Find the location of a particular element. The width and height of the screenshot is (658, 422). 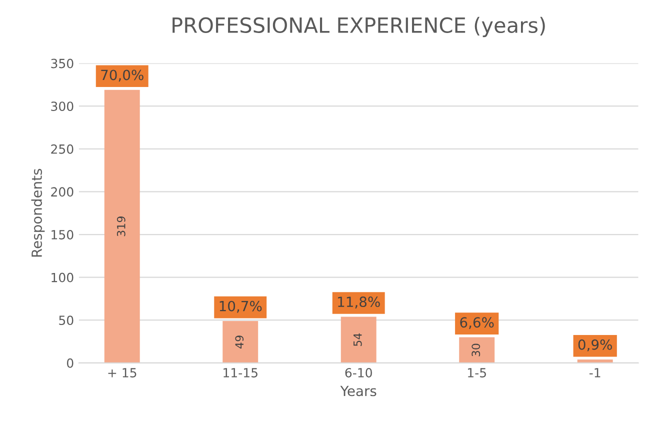

y-tick-label: 200 is located at coordinates (62, 192).